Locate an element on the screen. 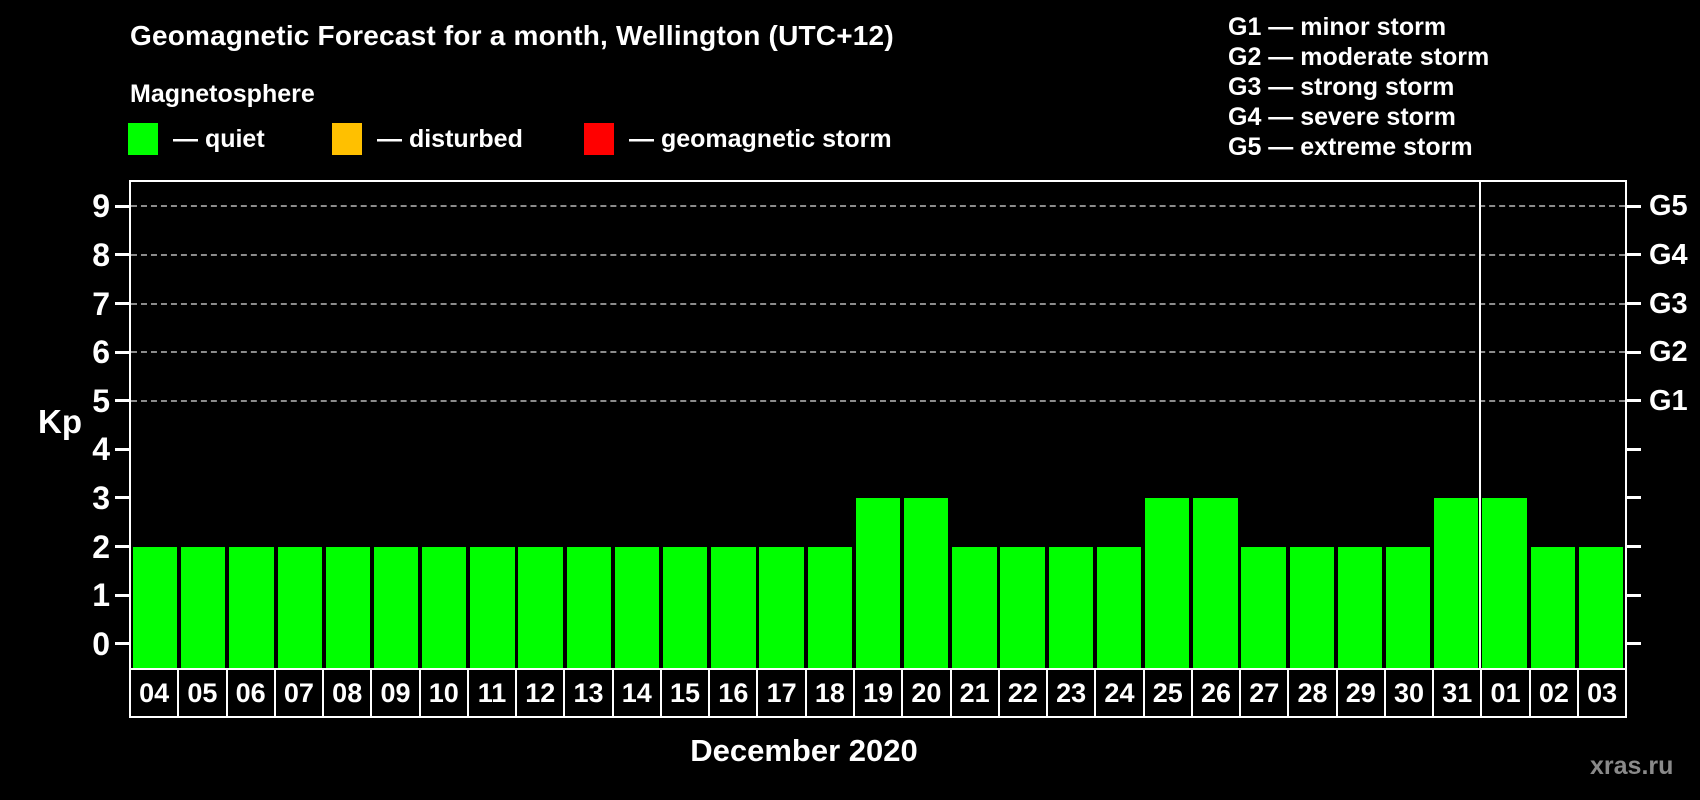 This screenshot has width=1700, height=800. storm-scale-legend-g3: G3 — strong storm is located at coordinates (1341, 87).